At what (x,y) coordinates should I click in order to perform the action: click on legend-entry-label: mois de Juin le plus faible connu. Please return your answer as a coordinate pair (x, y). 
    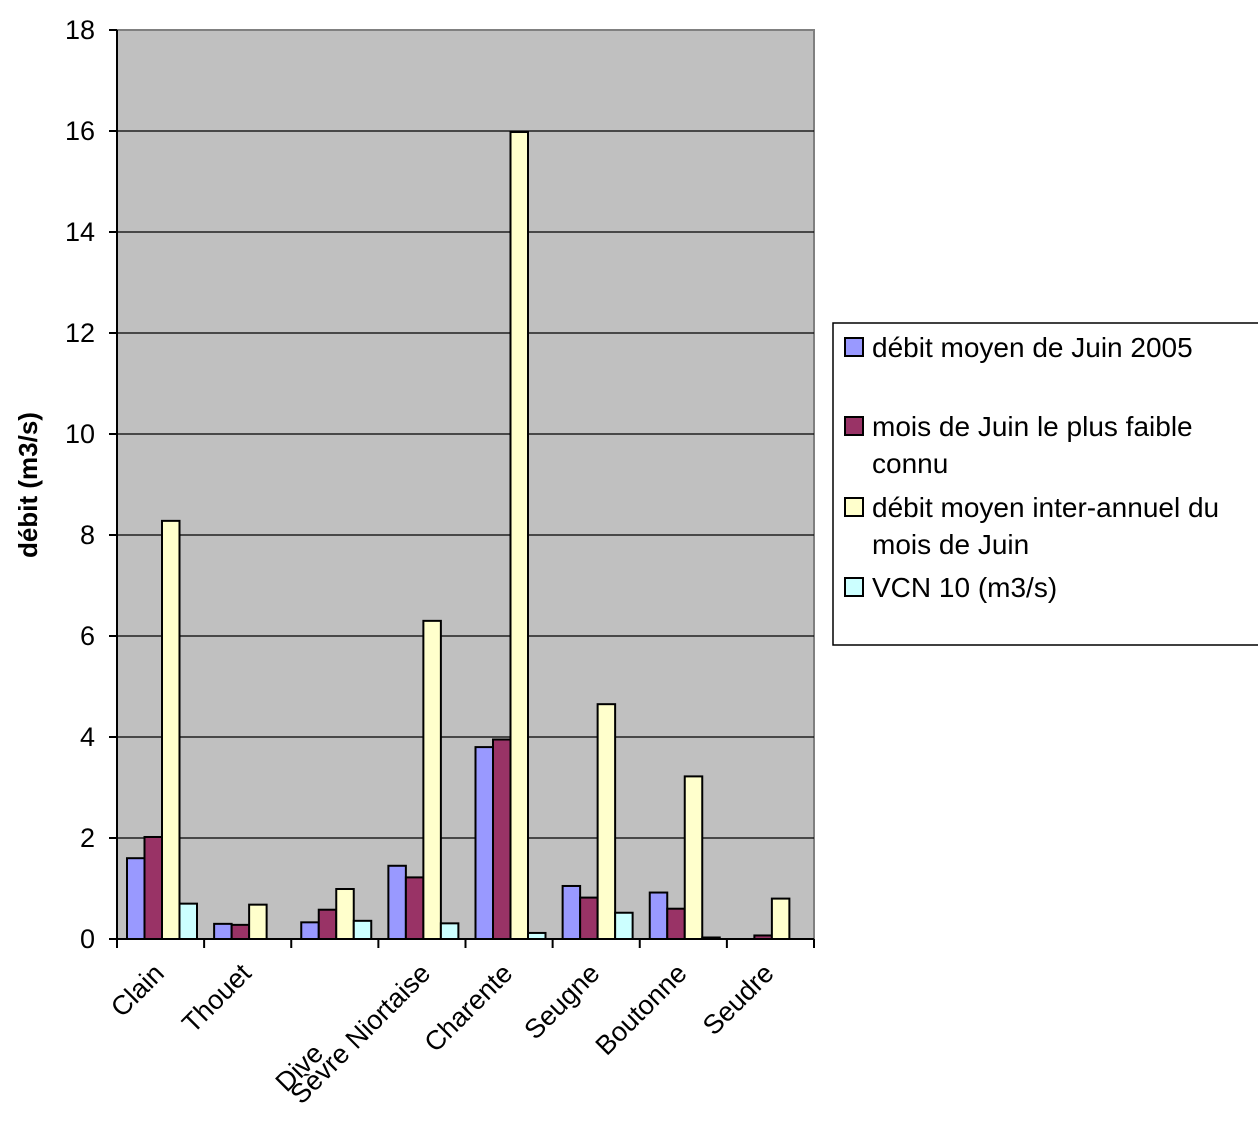
    Looking at the image, I should click on (1032, 445).